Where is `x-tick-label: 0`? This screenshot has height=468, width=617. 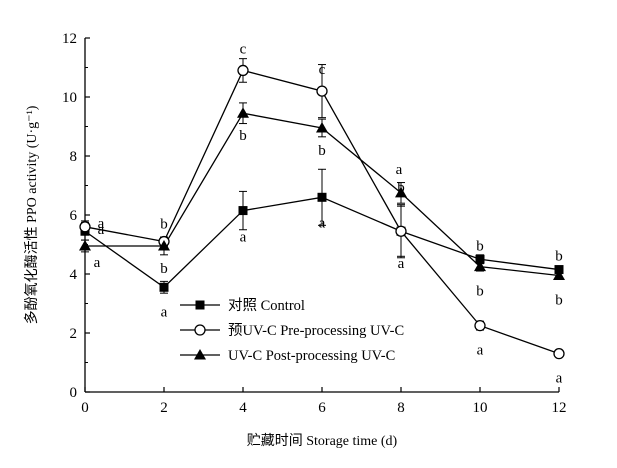 x-tick-label: 0 is located at coordinates (85, 408).